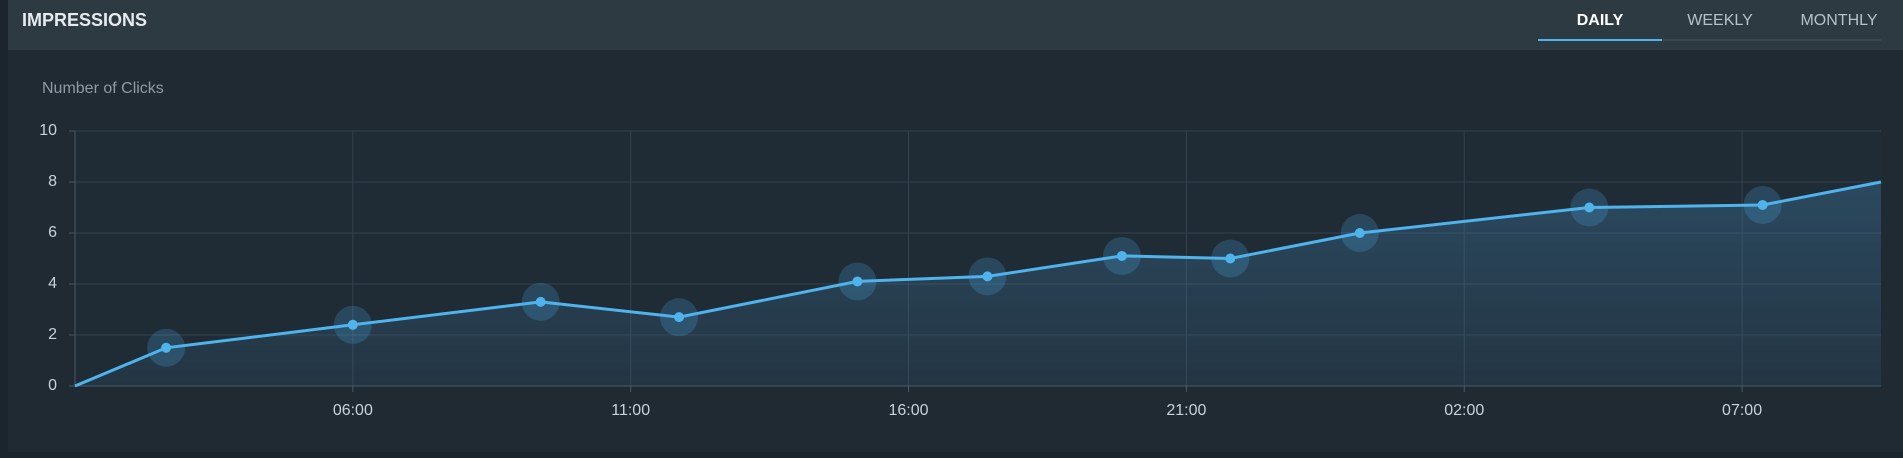 The image size is (1903, 458). What do you see at coordinates (52, 232) in the screenshot?
I see `y-tick-label: 6` at bounding box center [52, 232].